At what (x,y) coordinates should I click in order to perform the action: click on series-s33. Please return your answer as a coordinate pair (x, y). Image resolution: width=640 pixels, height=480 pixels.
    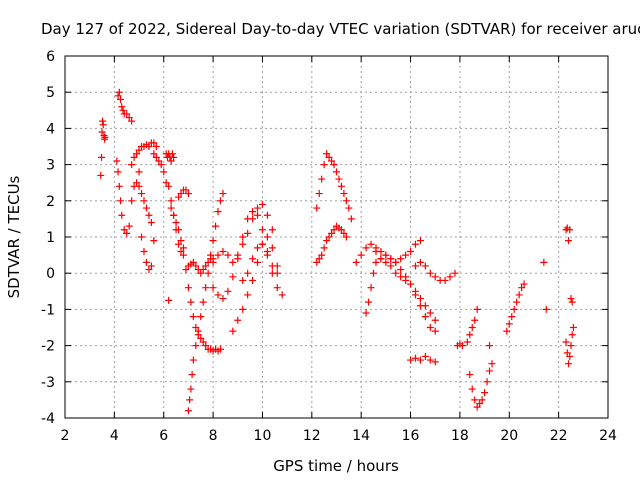
    Looking at the image, I should click on (569, 346).